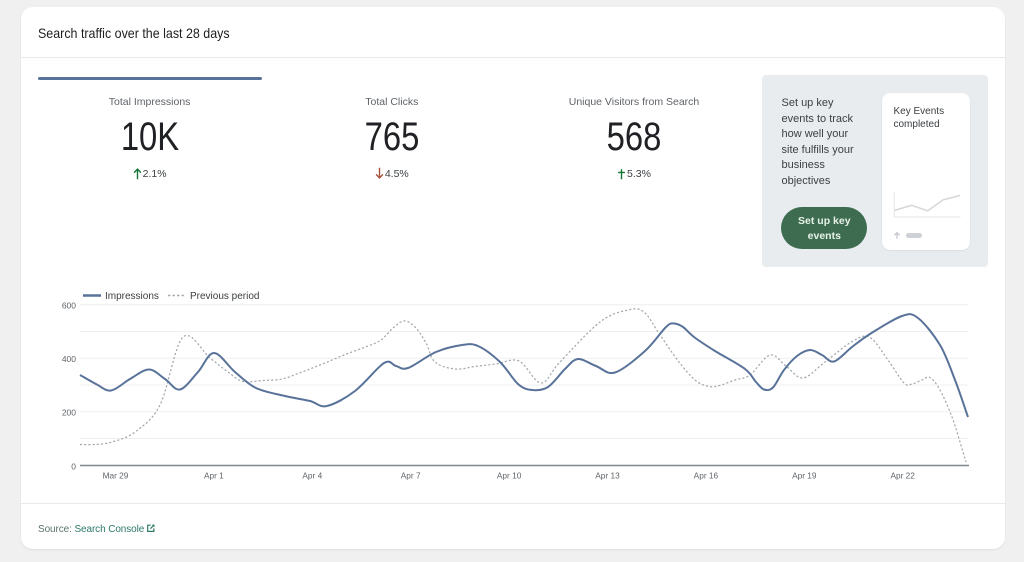  Describe the element at coordinates (69, 359) in the screenshot. I see `svg-text: 400` at that location.